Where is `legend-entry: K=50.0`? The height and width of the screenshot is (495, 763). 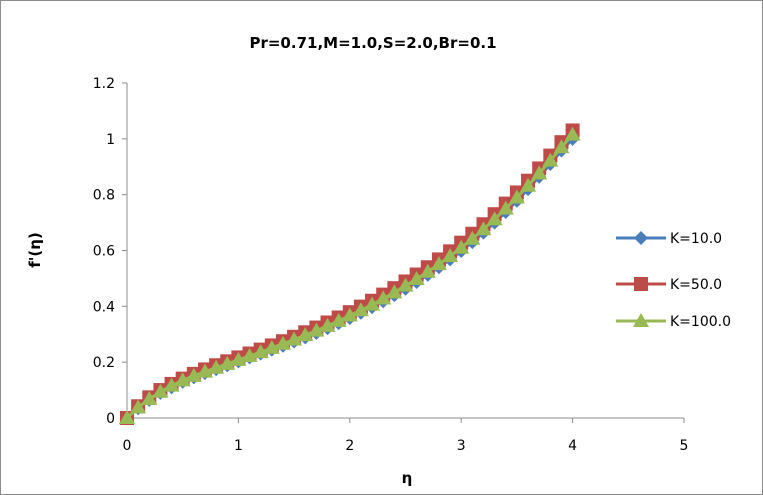 legend-entry: K=50.0 is located at coordinates (669, 285).